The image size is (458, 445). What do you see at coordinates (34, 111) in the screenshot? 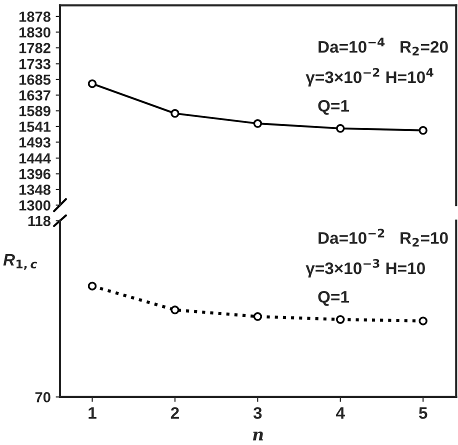
I see `y-tick-label: 1589` at bounding box center [34, 111].